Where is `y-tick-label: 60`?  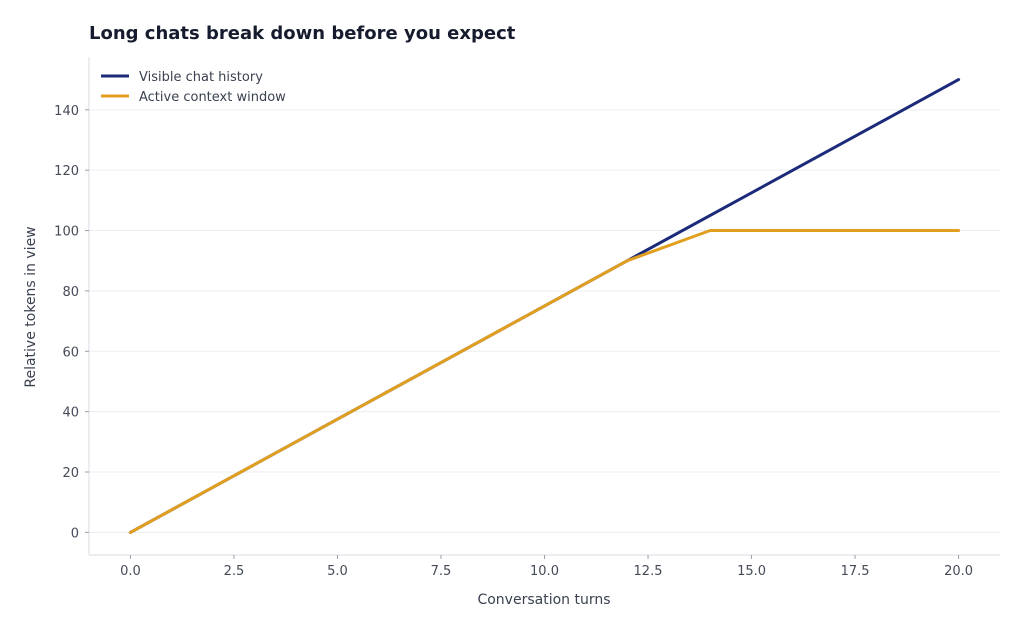
y-tick-label: 60 is located at coordinates (70, 352).